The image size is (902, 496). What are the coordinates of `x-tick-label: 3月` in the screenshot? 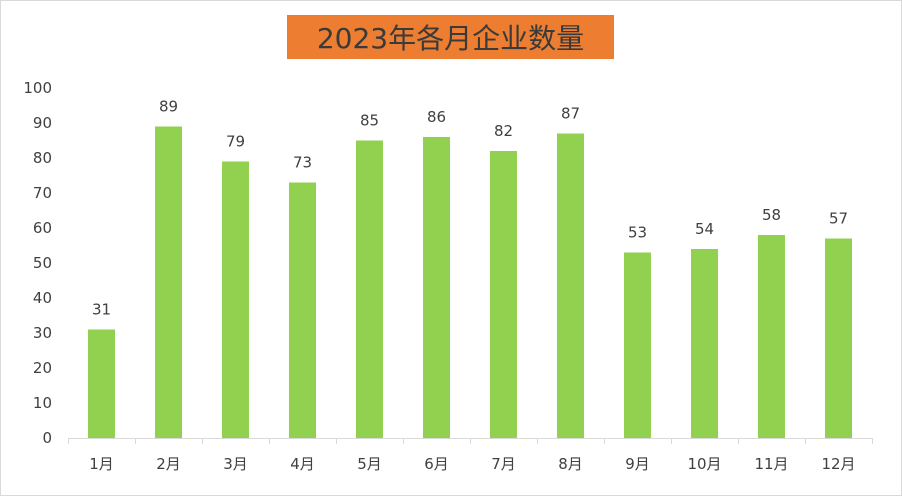 It's located at (235, 464).